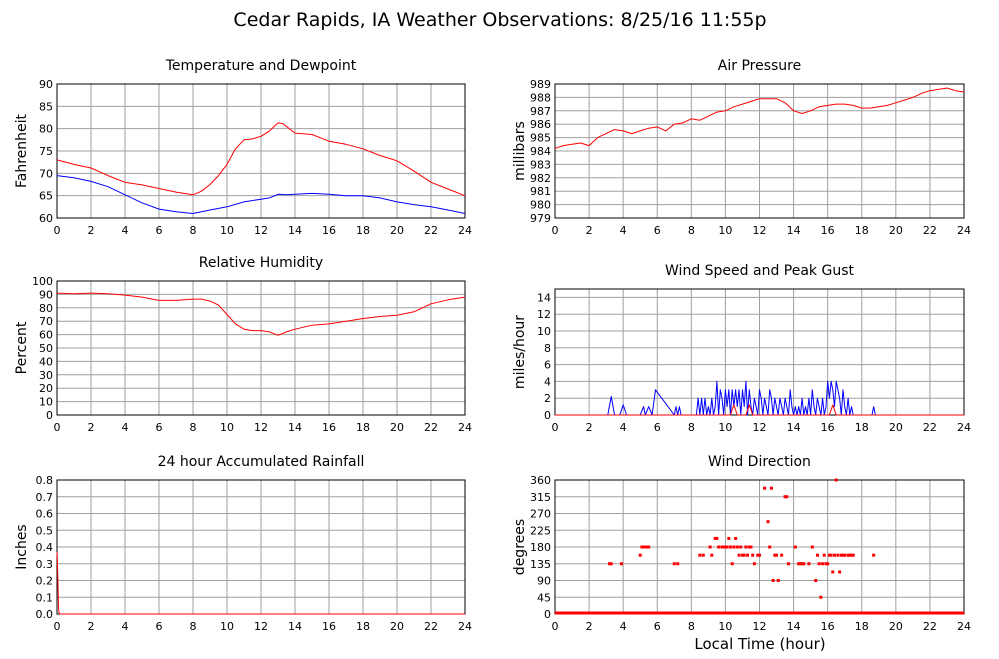  I want to click on y-tick-label: 0.7, so click(45, 497).